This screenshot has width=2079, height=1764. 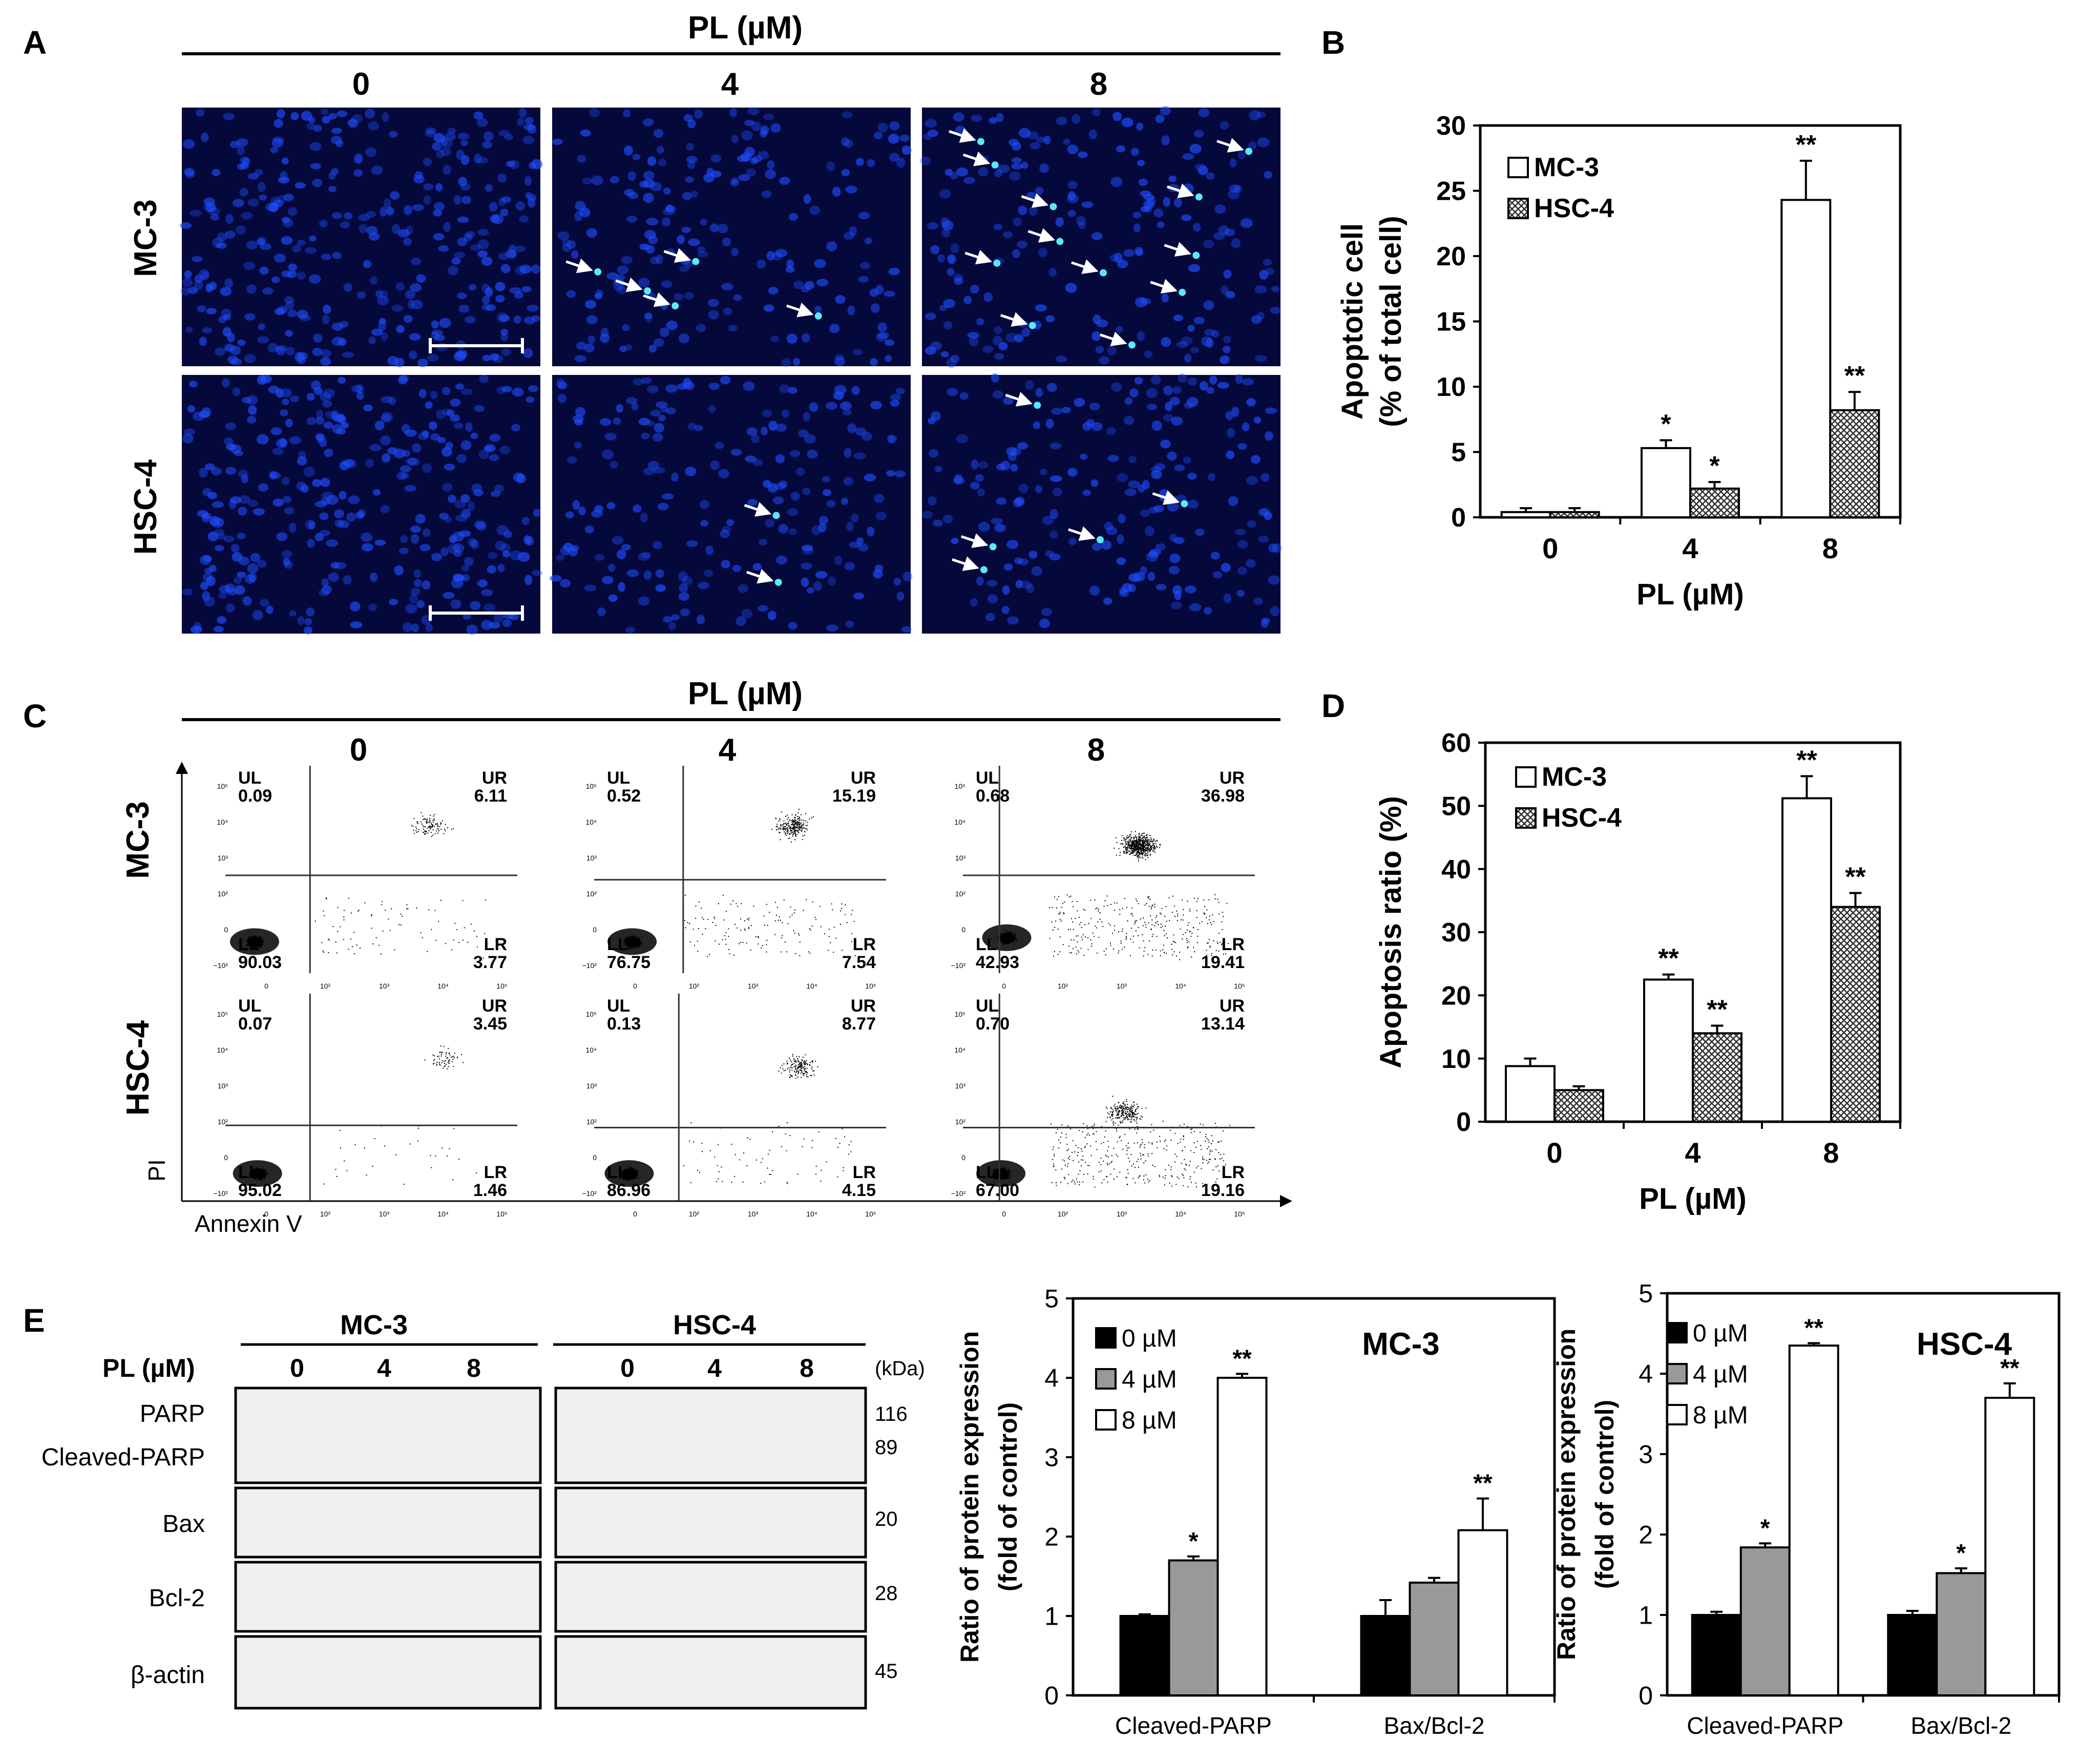 What do you see at coordinates (260, 962) in the screenshot?
I see `quadrant-ll-value: 90.03` at bounding box center [260, 962].